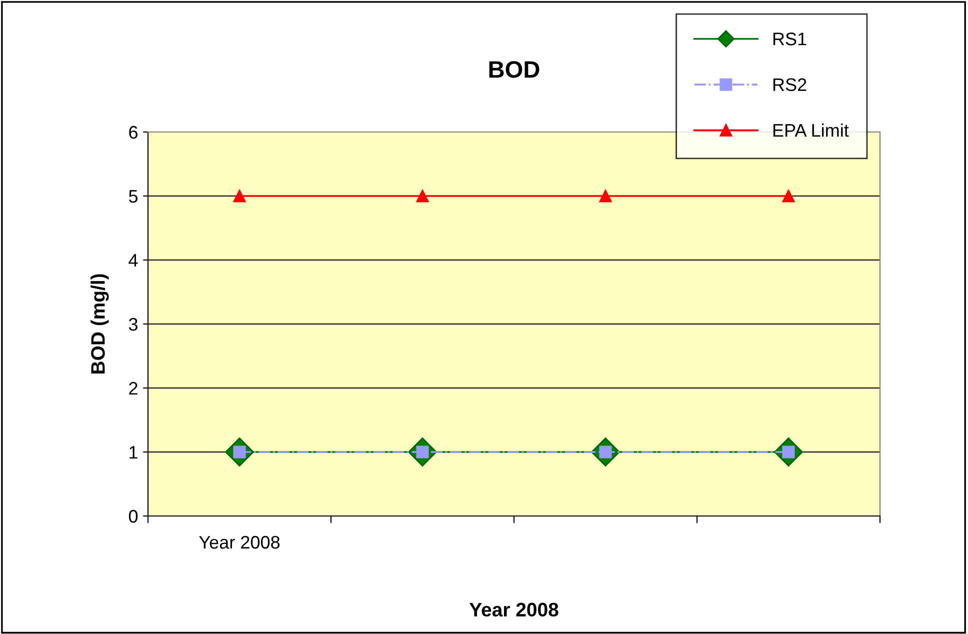  I want to click on y-tick-label: 5, so click(133, 196).